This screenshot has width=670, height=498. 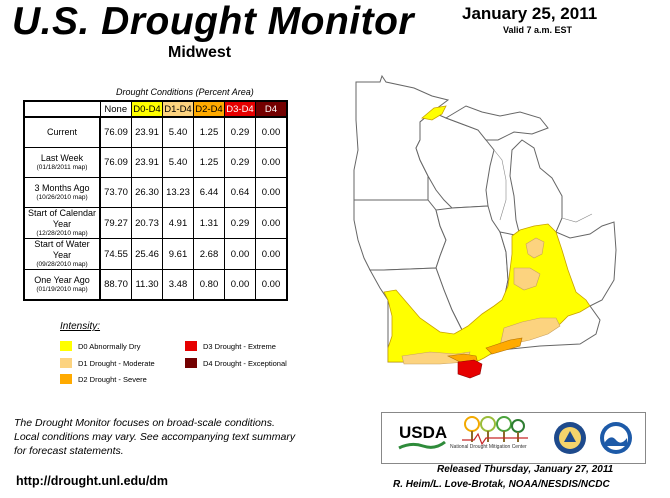 What do you see at coordinates (62, 280) in the screenshot?
I see `row-label-text: One Year Ago` at bounding box center [62, 280].